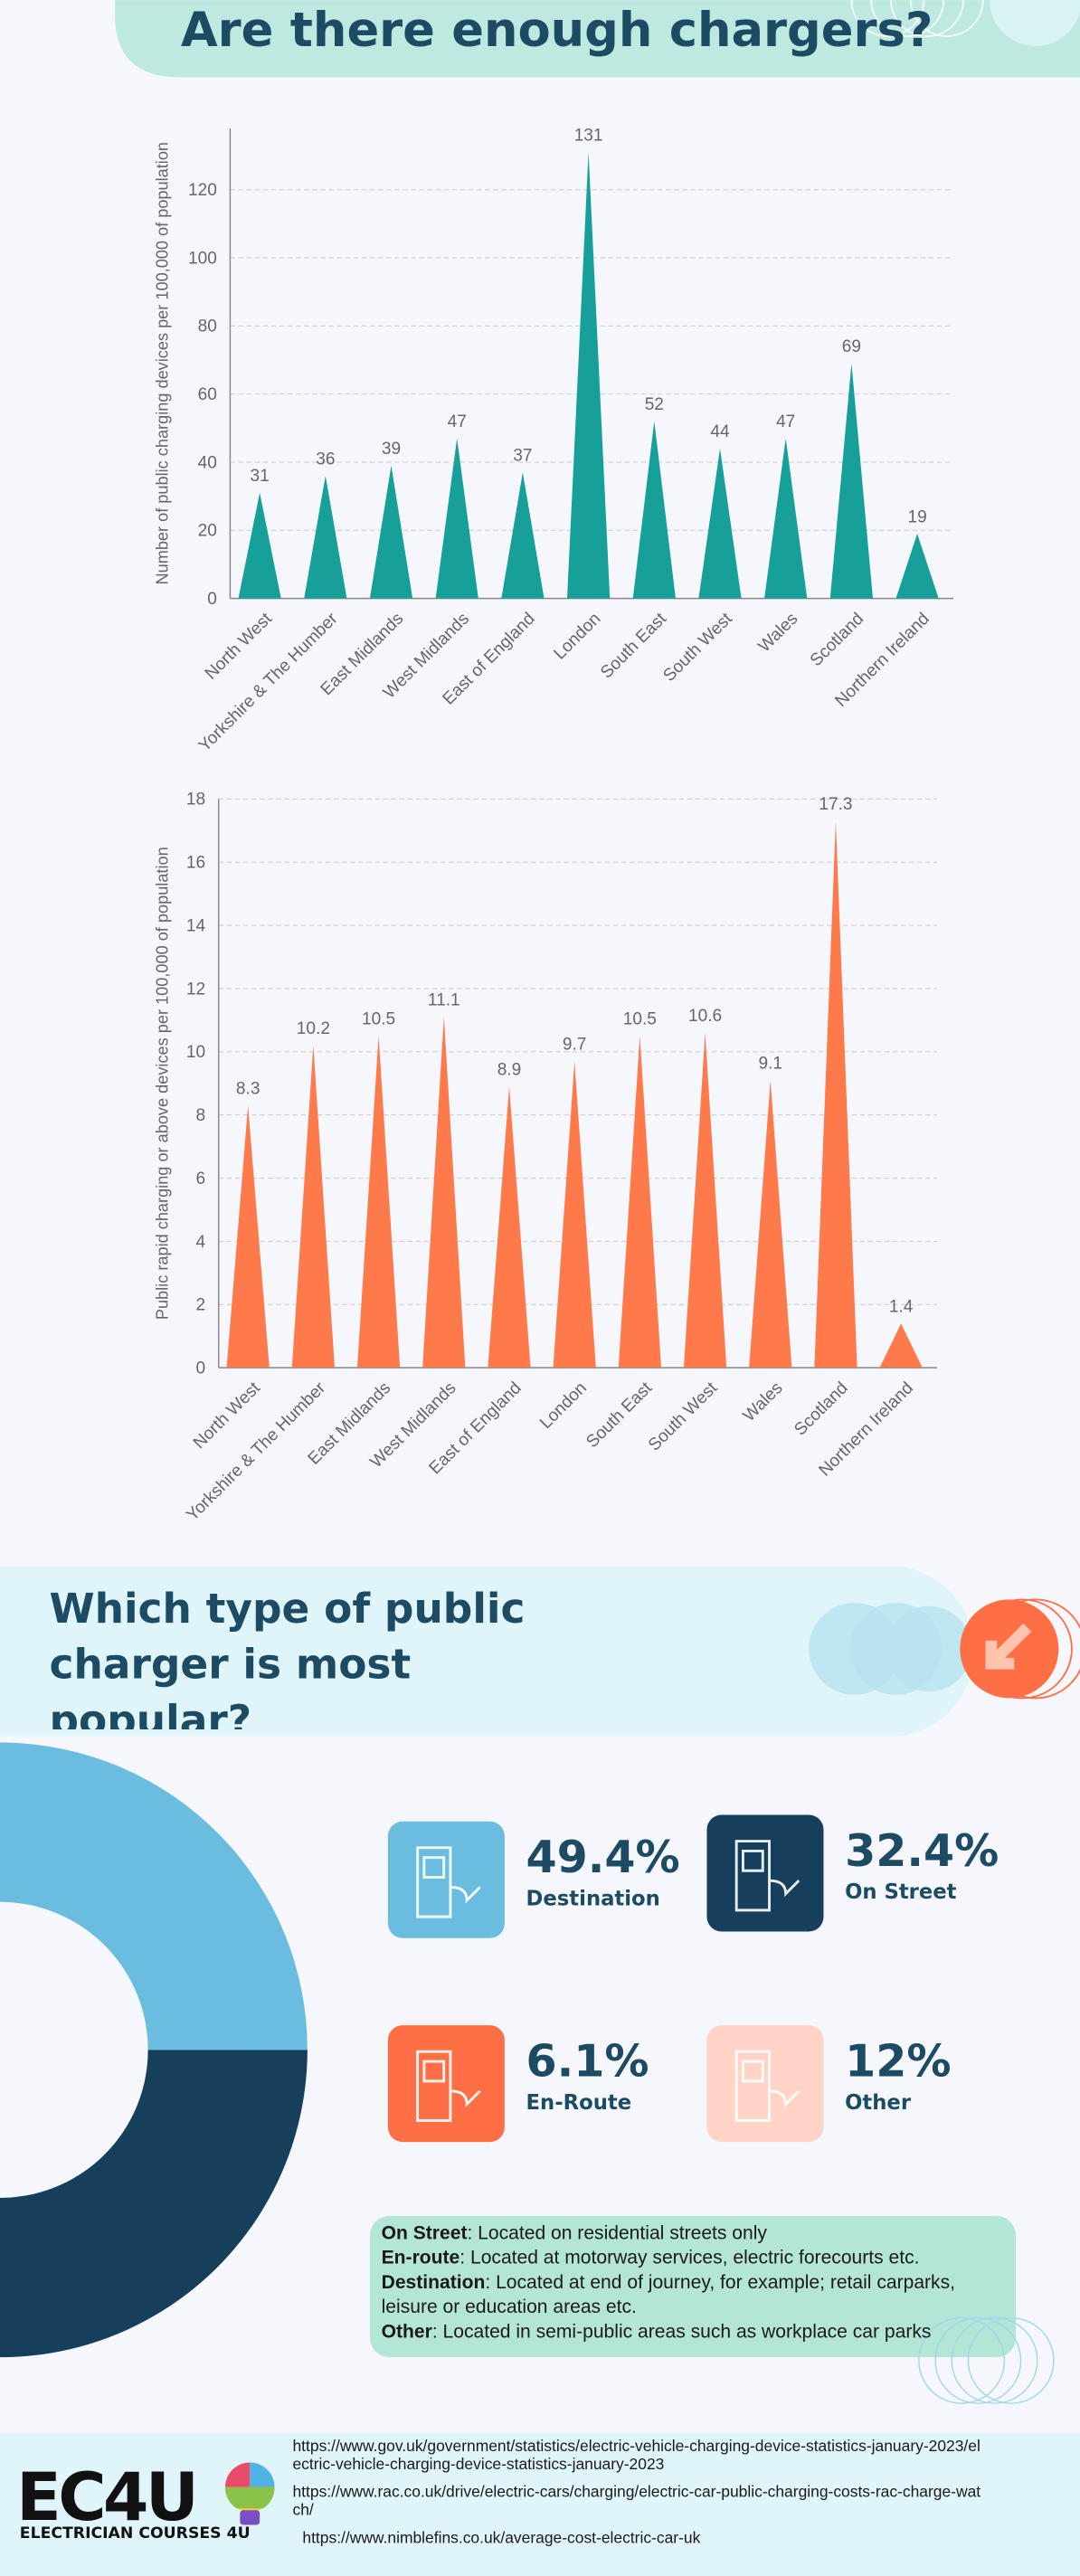 The image size is (1080, 2576). What do you see at coordinates (575, 1045) in the screenshot?
I see `value-label: 9.7` at bounding box center [575, 1045].